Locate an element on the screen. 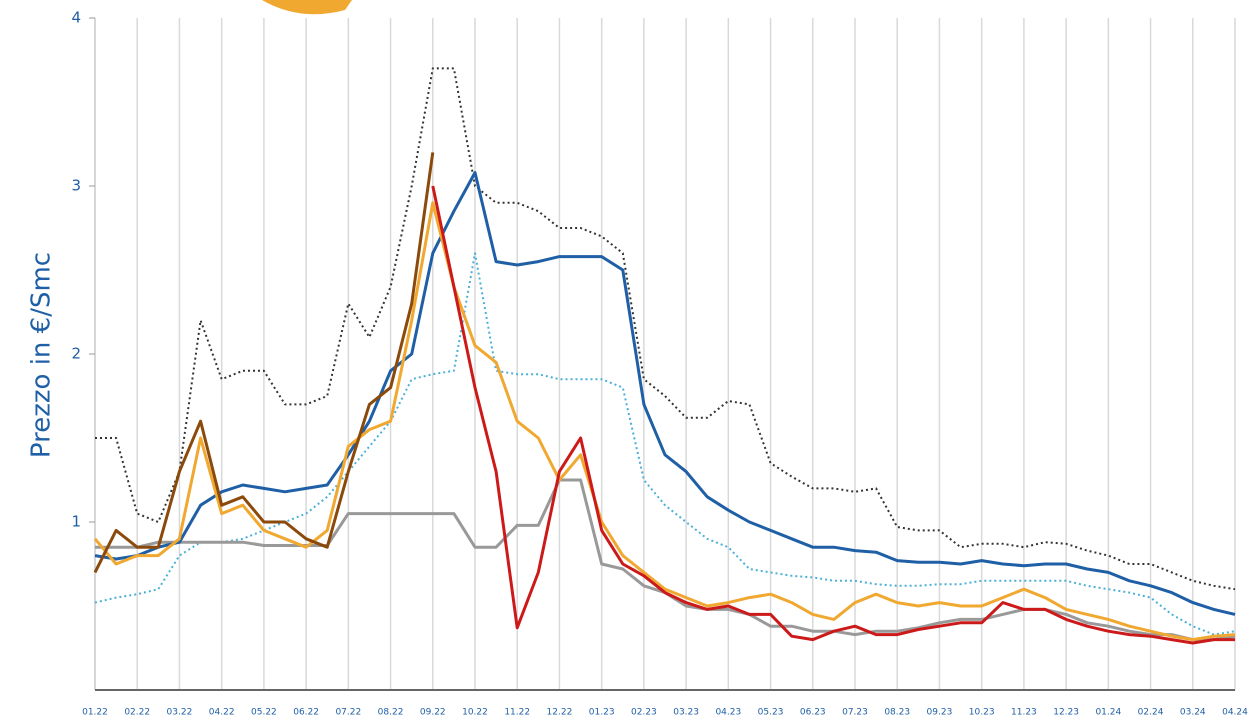 The image size is (1249, 723). x-tick-label: 12.23 is located at coordinates (1066, 713).